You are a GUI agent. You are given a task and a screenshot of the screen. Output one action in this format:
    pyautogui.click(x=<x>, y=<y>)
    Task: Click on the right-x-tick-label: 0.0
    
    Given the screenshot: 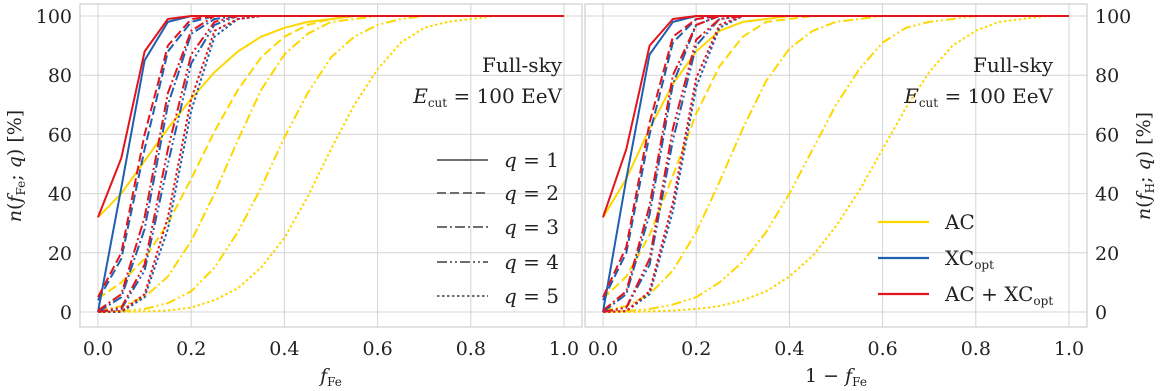 What is the action you would take?
    pyautogui.click(x=603, y=349)
    